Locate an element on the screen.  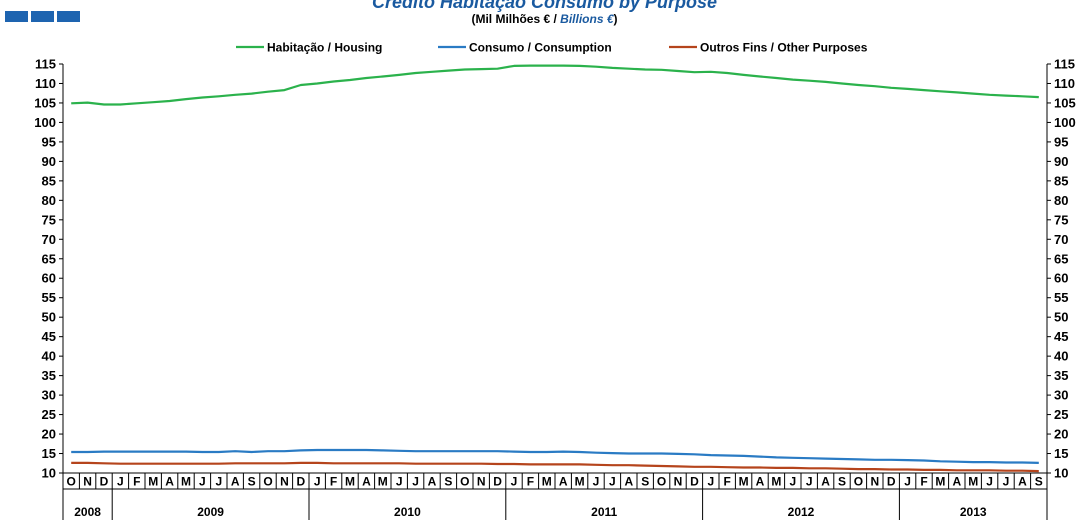
y-tick-label-left: 20 is located at coordinates (49, 434).